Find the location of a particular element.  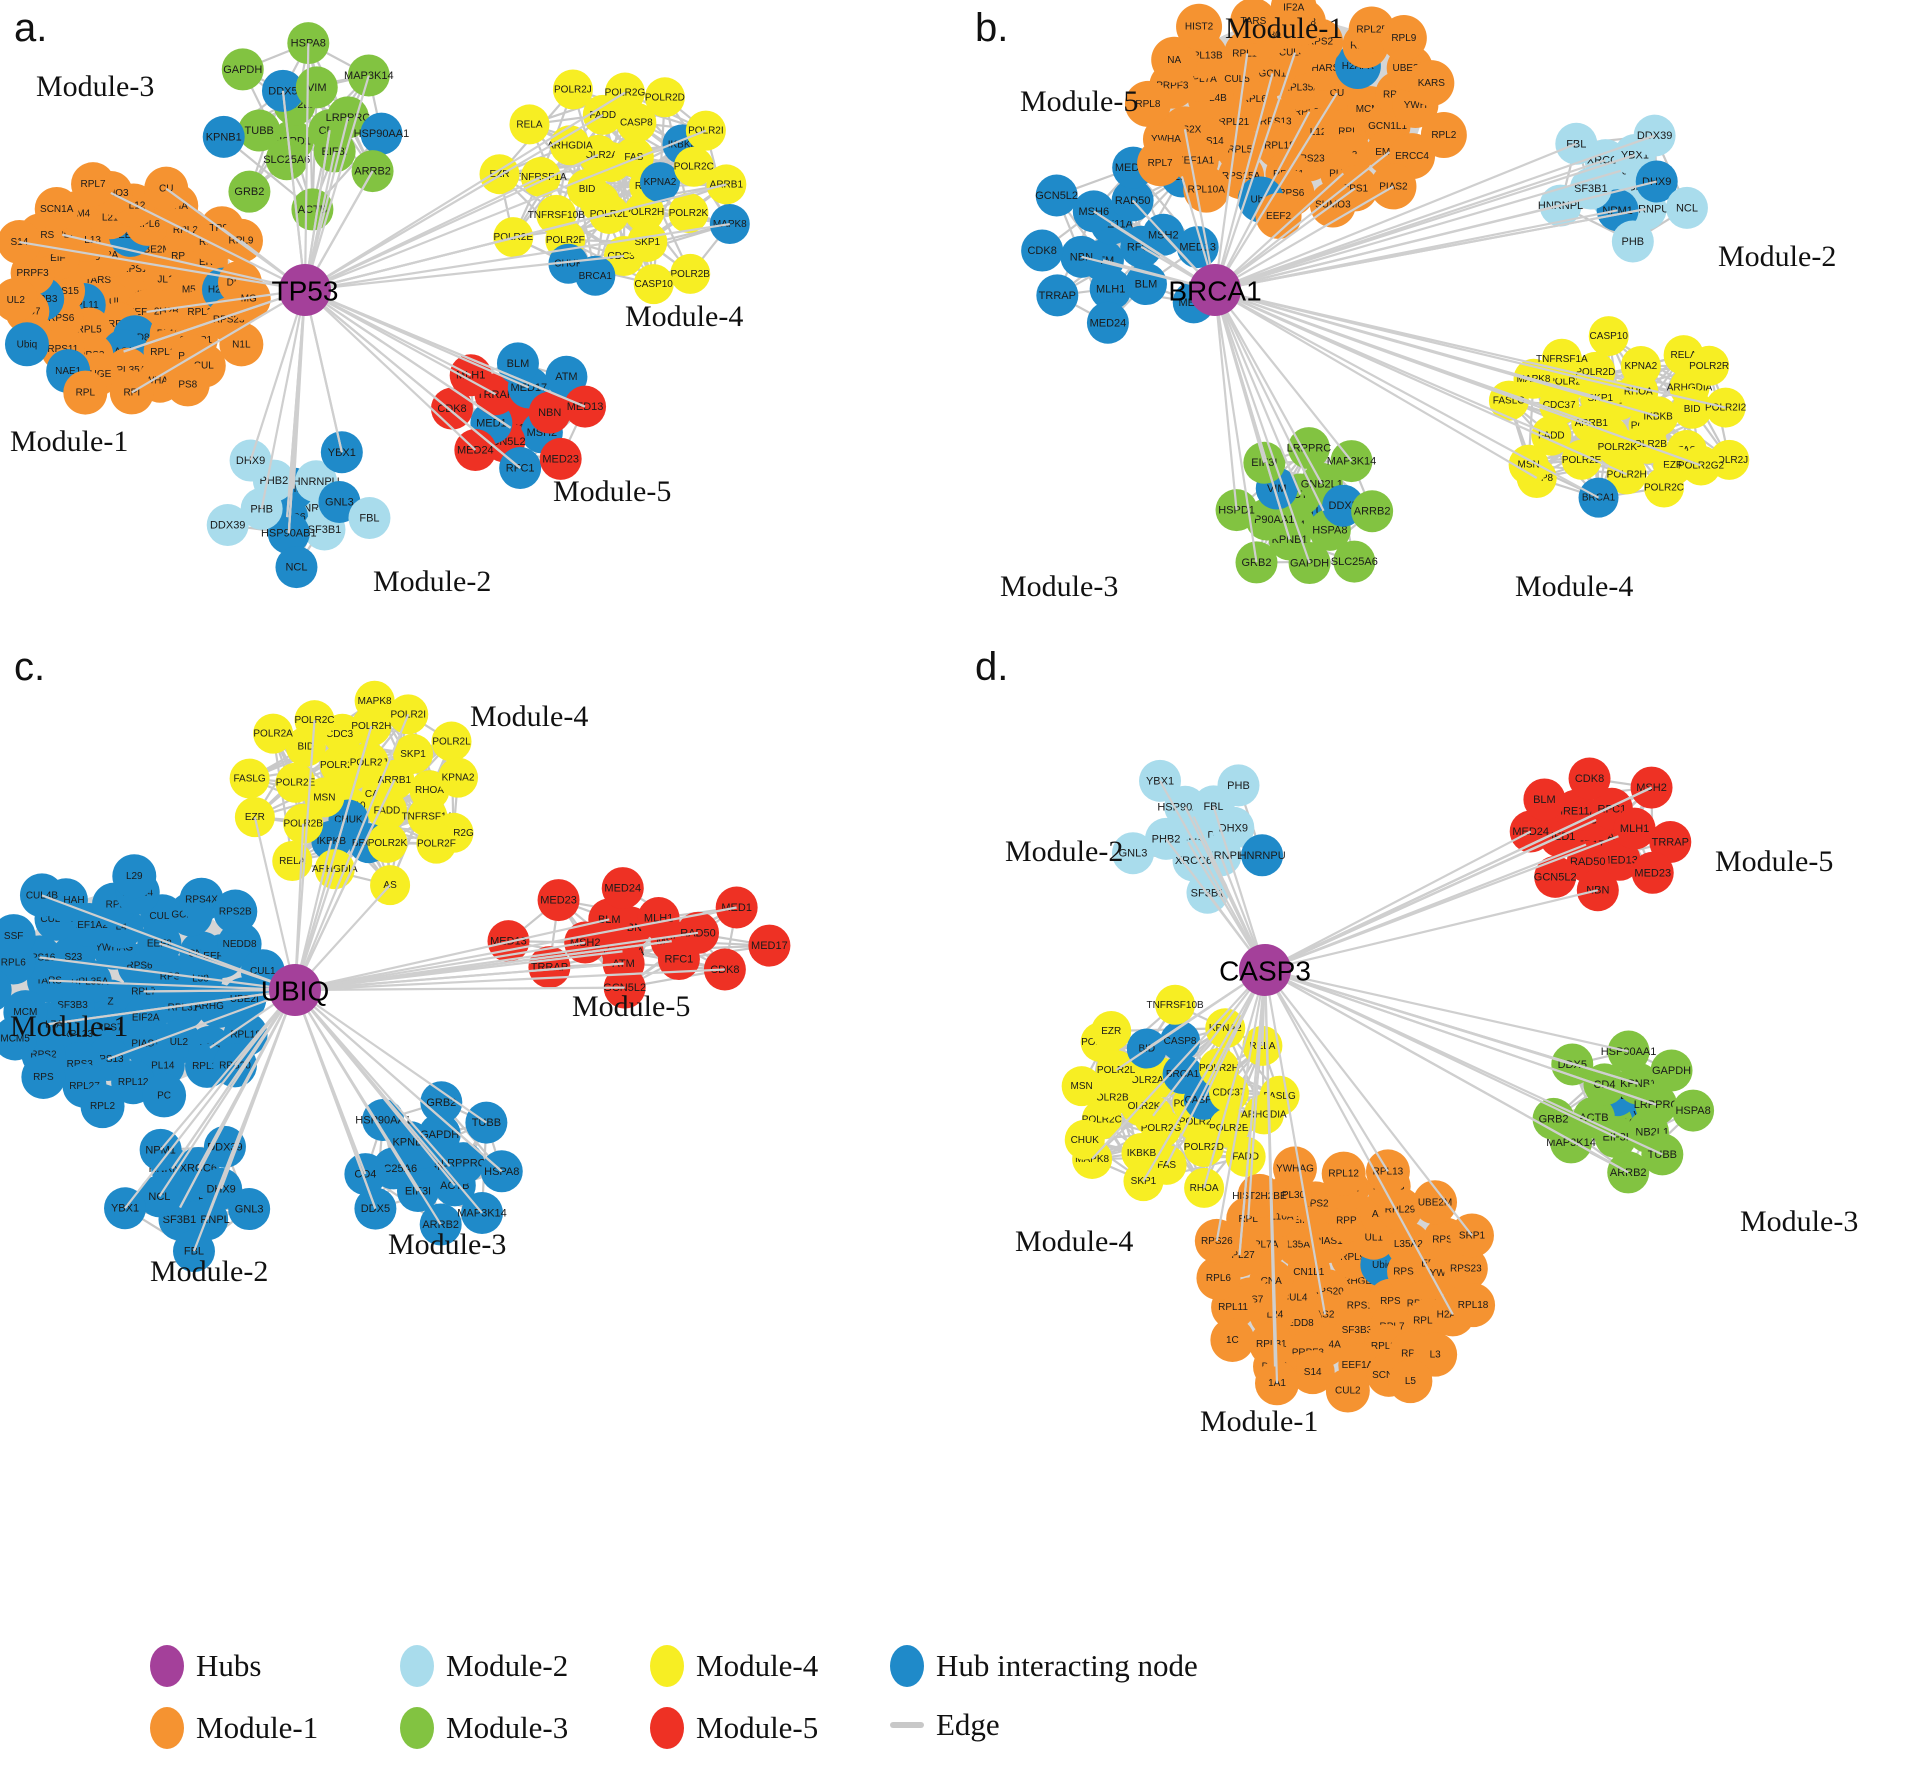

network-node: PC is located at coordinates (164, 1095).